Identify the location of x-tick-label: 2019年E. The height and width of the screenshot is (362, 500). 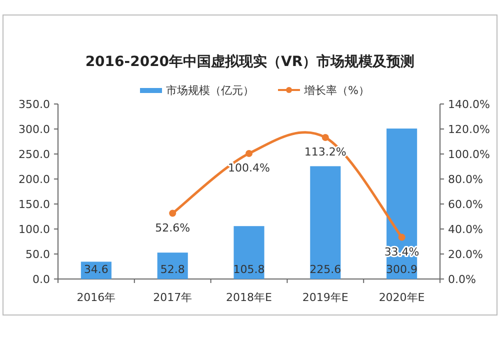
(325, 297).